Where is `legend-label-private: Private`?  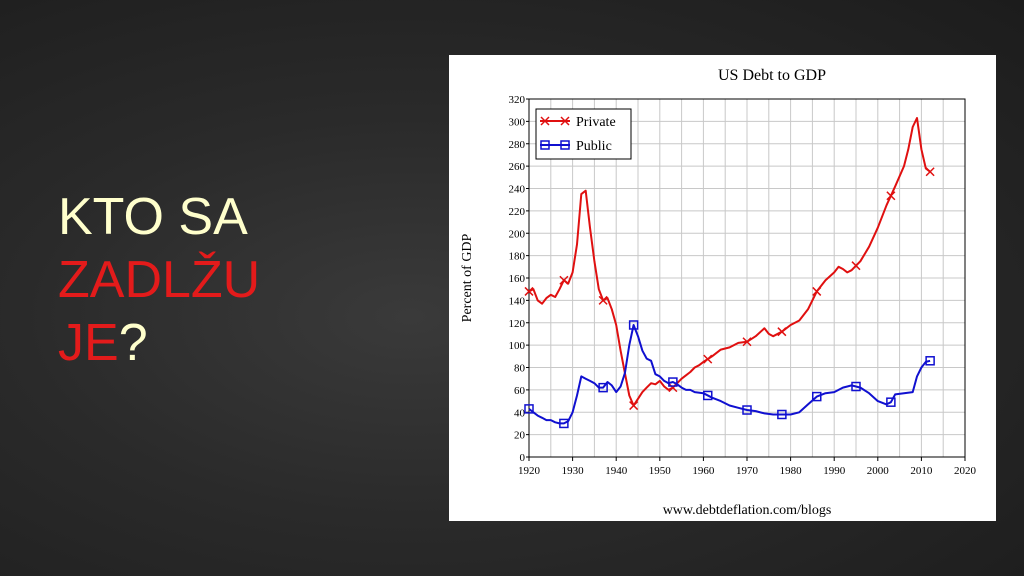
legend-label-private: Private is located at coordinates (596, 122).